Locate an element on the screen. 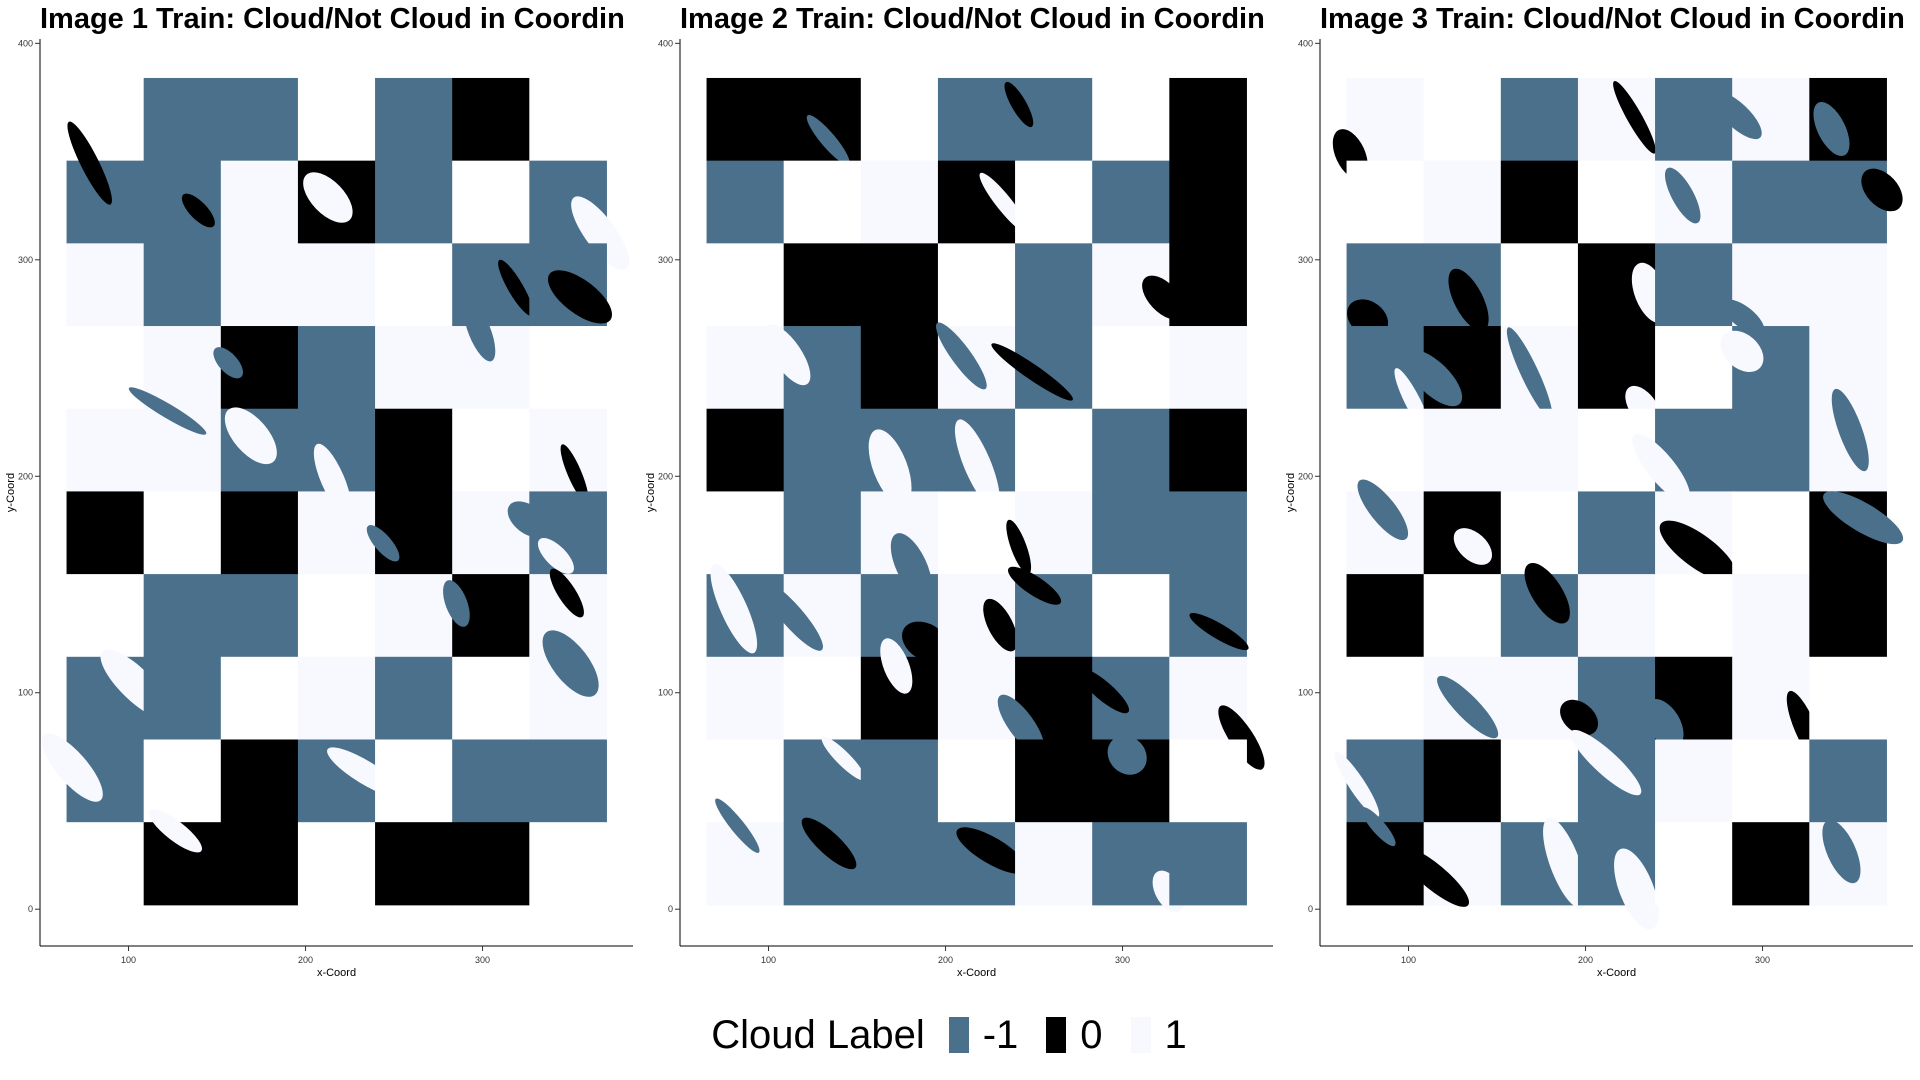 The height and width of the screenshot is (1080, 1920). x-tick-label: 200 is located at coordinates (305, 960).